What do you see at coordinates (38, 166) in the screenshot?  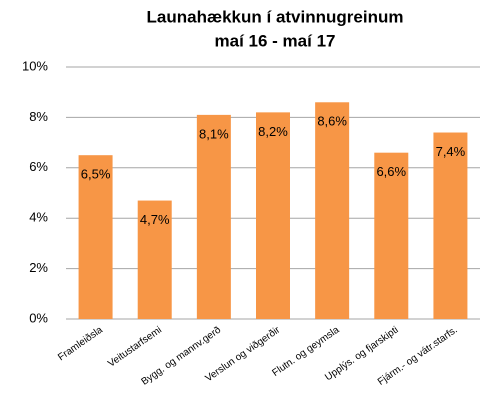 I see `y-tick-label: 6%` at bounding box center [38, 166].